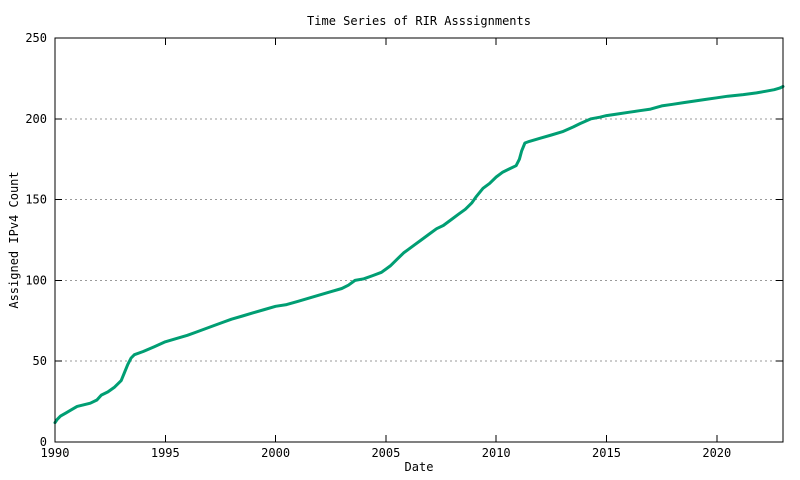 Image resolution: width=800 pixels, height=480 pixels. Describe the element at coordinates (36, 119) in the screenshot. I see `y-tick-label: 200` at that location.